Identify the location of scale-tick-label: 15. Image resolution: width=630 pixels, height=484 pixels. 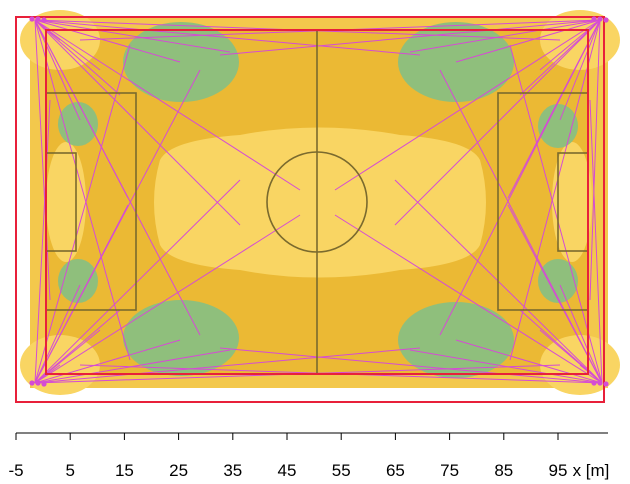
(124, 470).